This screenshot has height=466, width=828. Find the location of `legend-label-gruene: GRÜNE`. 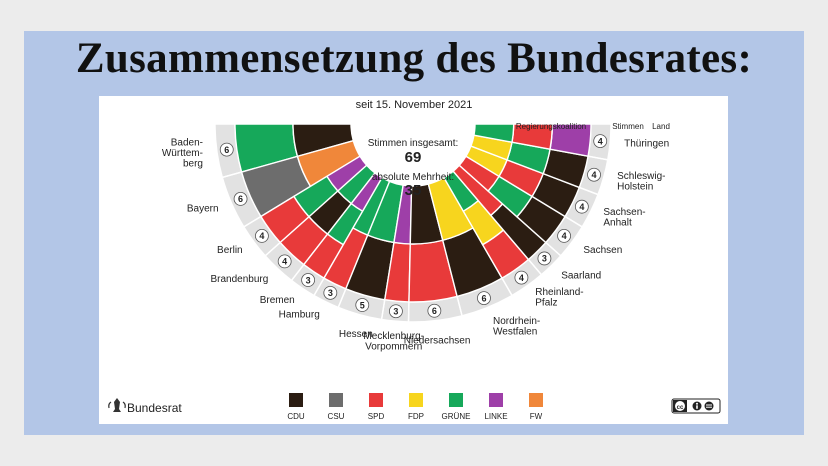

legend-label-gruene: GRÜNE is located at coordinates (456, 416).